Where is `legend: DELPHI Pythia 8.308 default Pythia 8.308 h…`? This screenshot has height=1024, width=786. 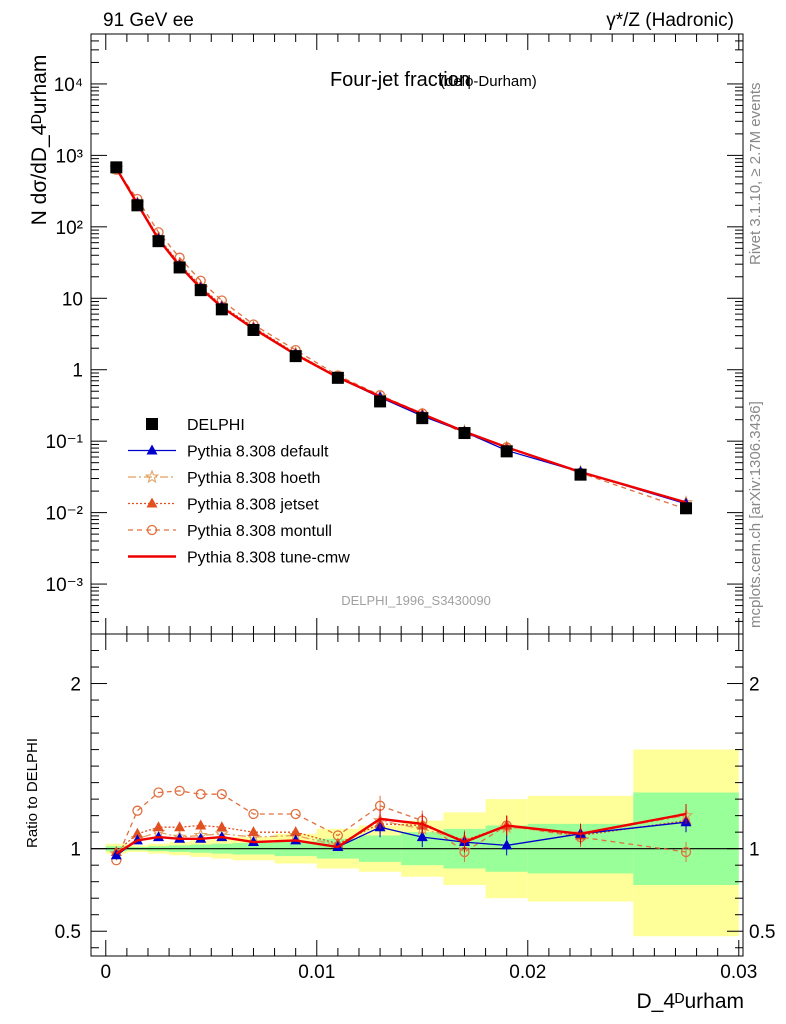
legend: DELPHI Pythia 8.308 default Pythia 8.308 h… is located at coordinates (239, 492).